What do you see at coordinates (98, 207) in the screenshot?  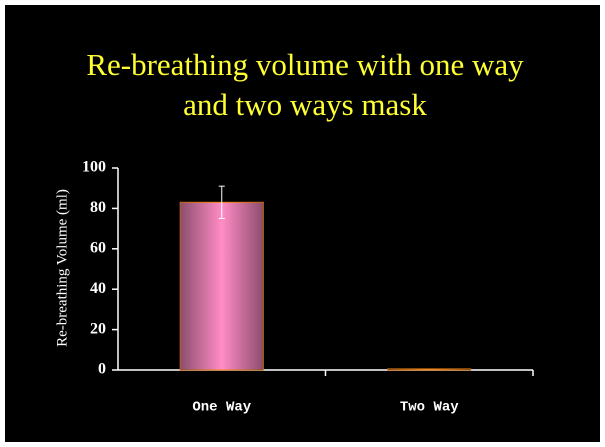 I see `y-tick-label: 80` at bounding box center [98, 207].